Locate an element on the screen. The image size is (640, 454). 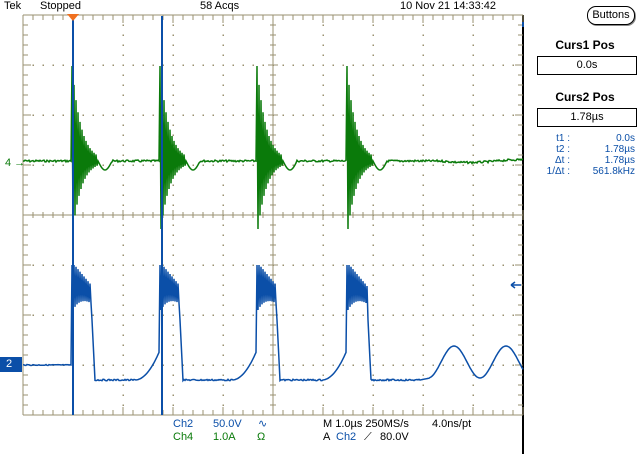
ch4-label: Ch4 is located at coordinates (183, 437).